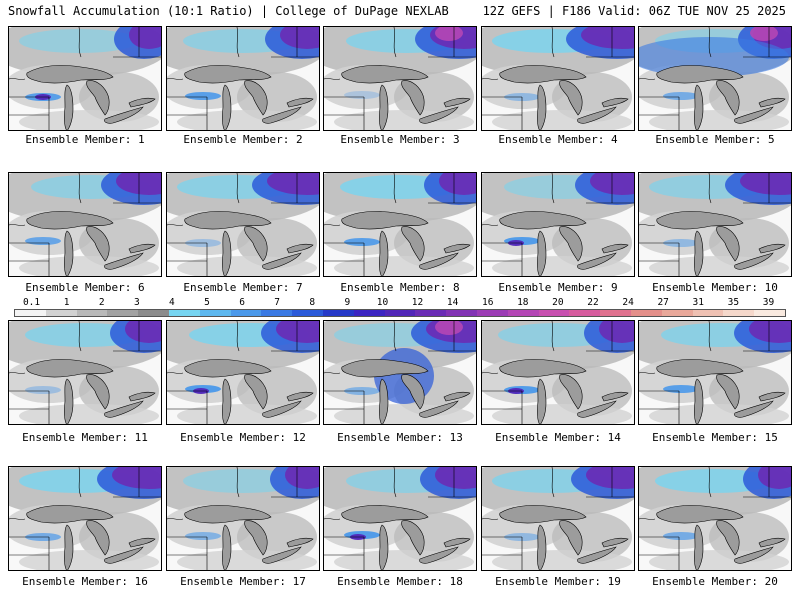  Describe the element at coordinates (558, 437) in the screenshot. I see `ensemble-member-label: Ensemble Member: 14` at that location.